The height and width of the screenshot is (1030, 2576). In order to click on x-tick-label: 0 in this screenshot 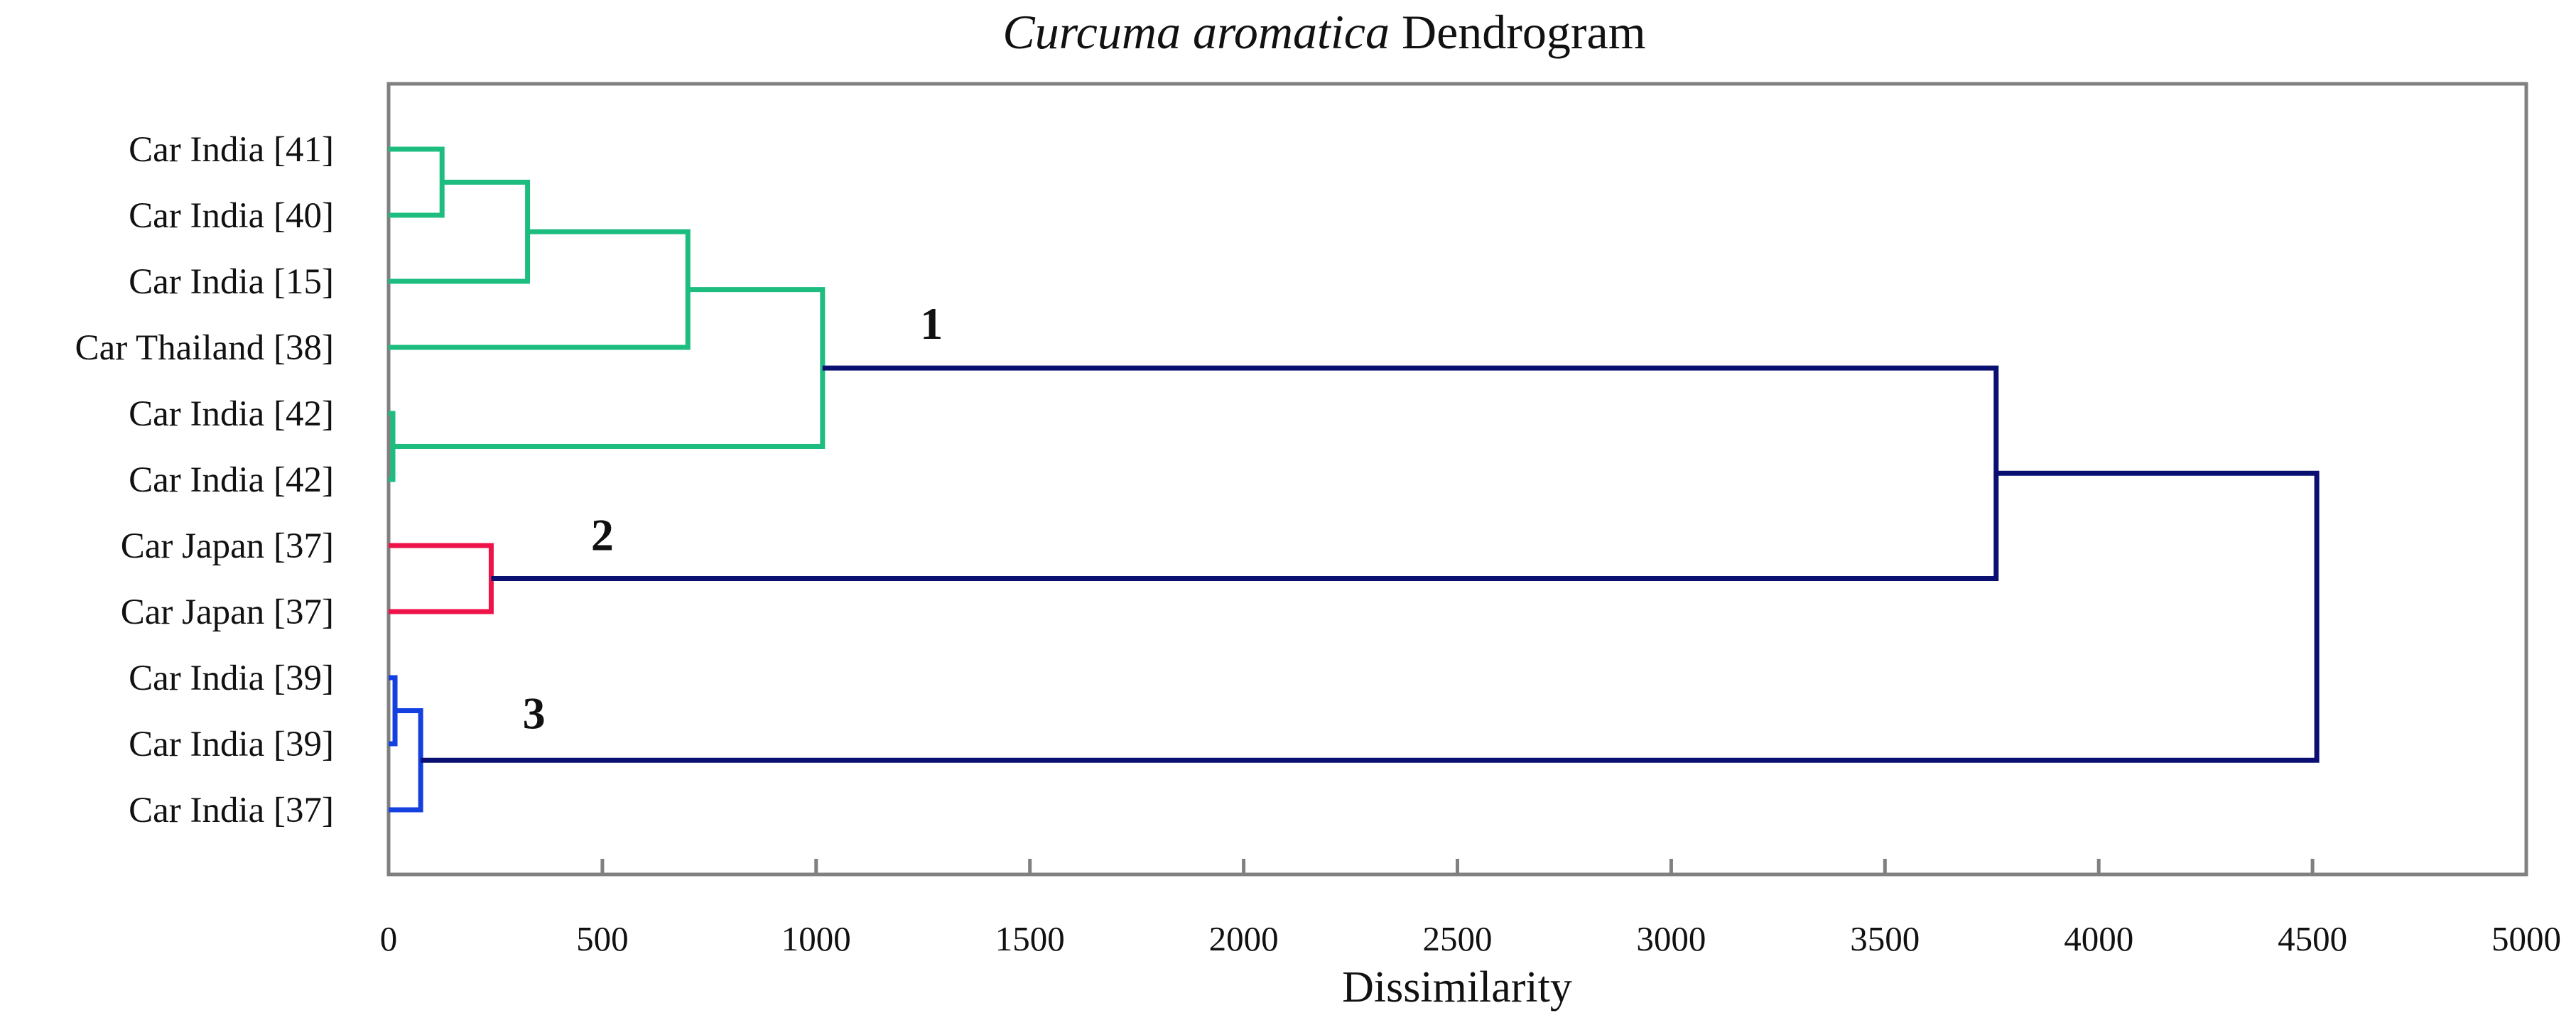, I will do `click(389, 939)`.